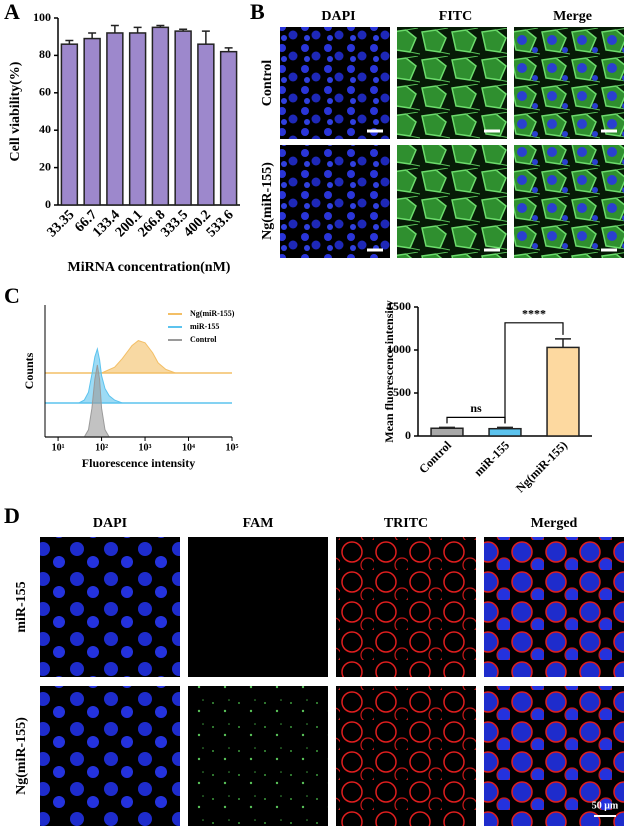  What do you see at coordinates (15, 111) in the screenshot?
I see `y-axis-label: Cell viability(%)` at bounding box center [15, 111].